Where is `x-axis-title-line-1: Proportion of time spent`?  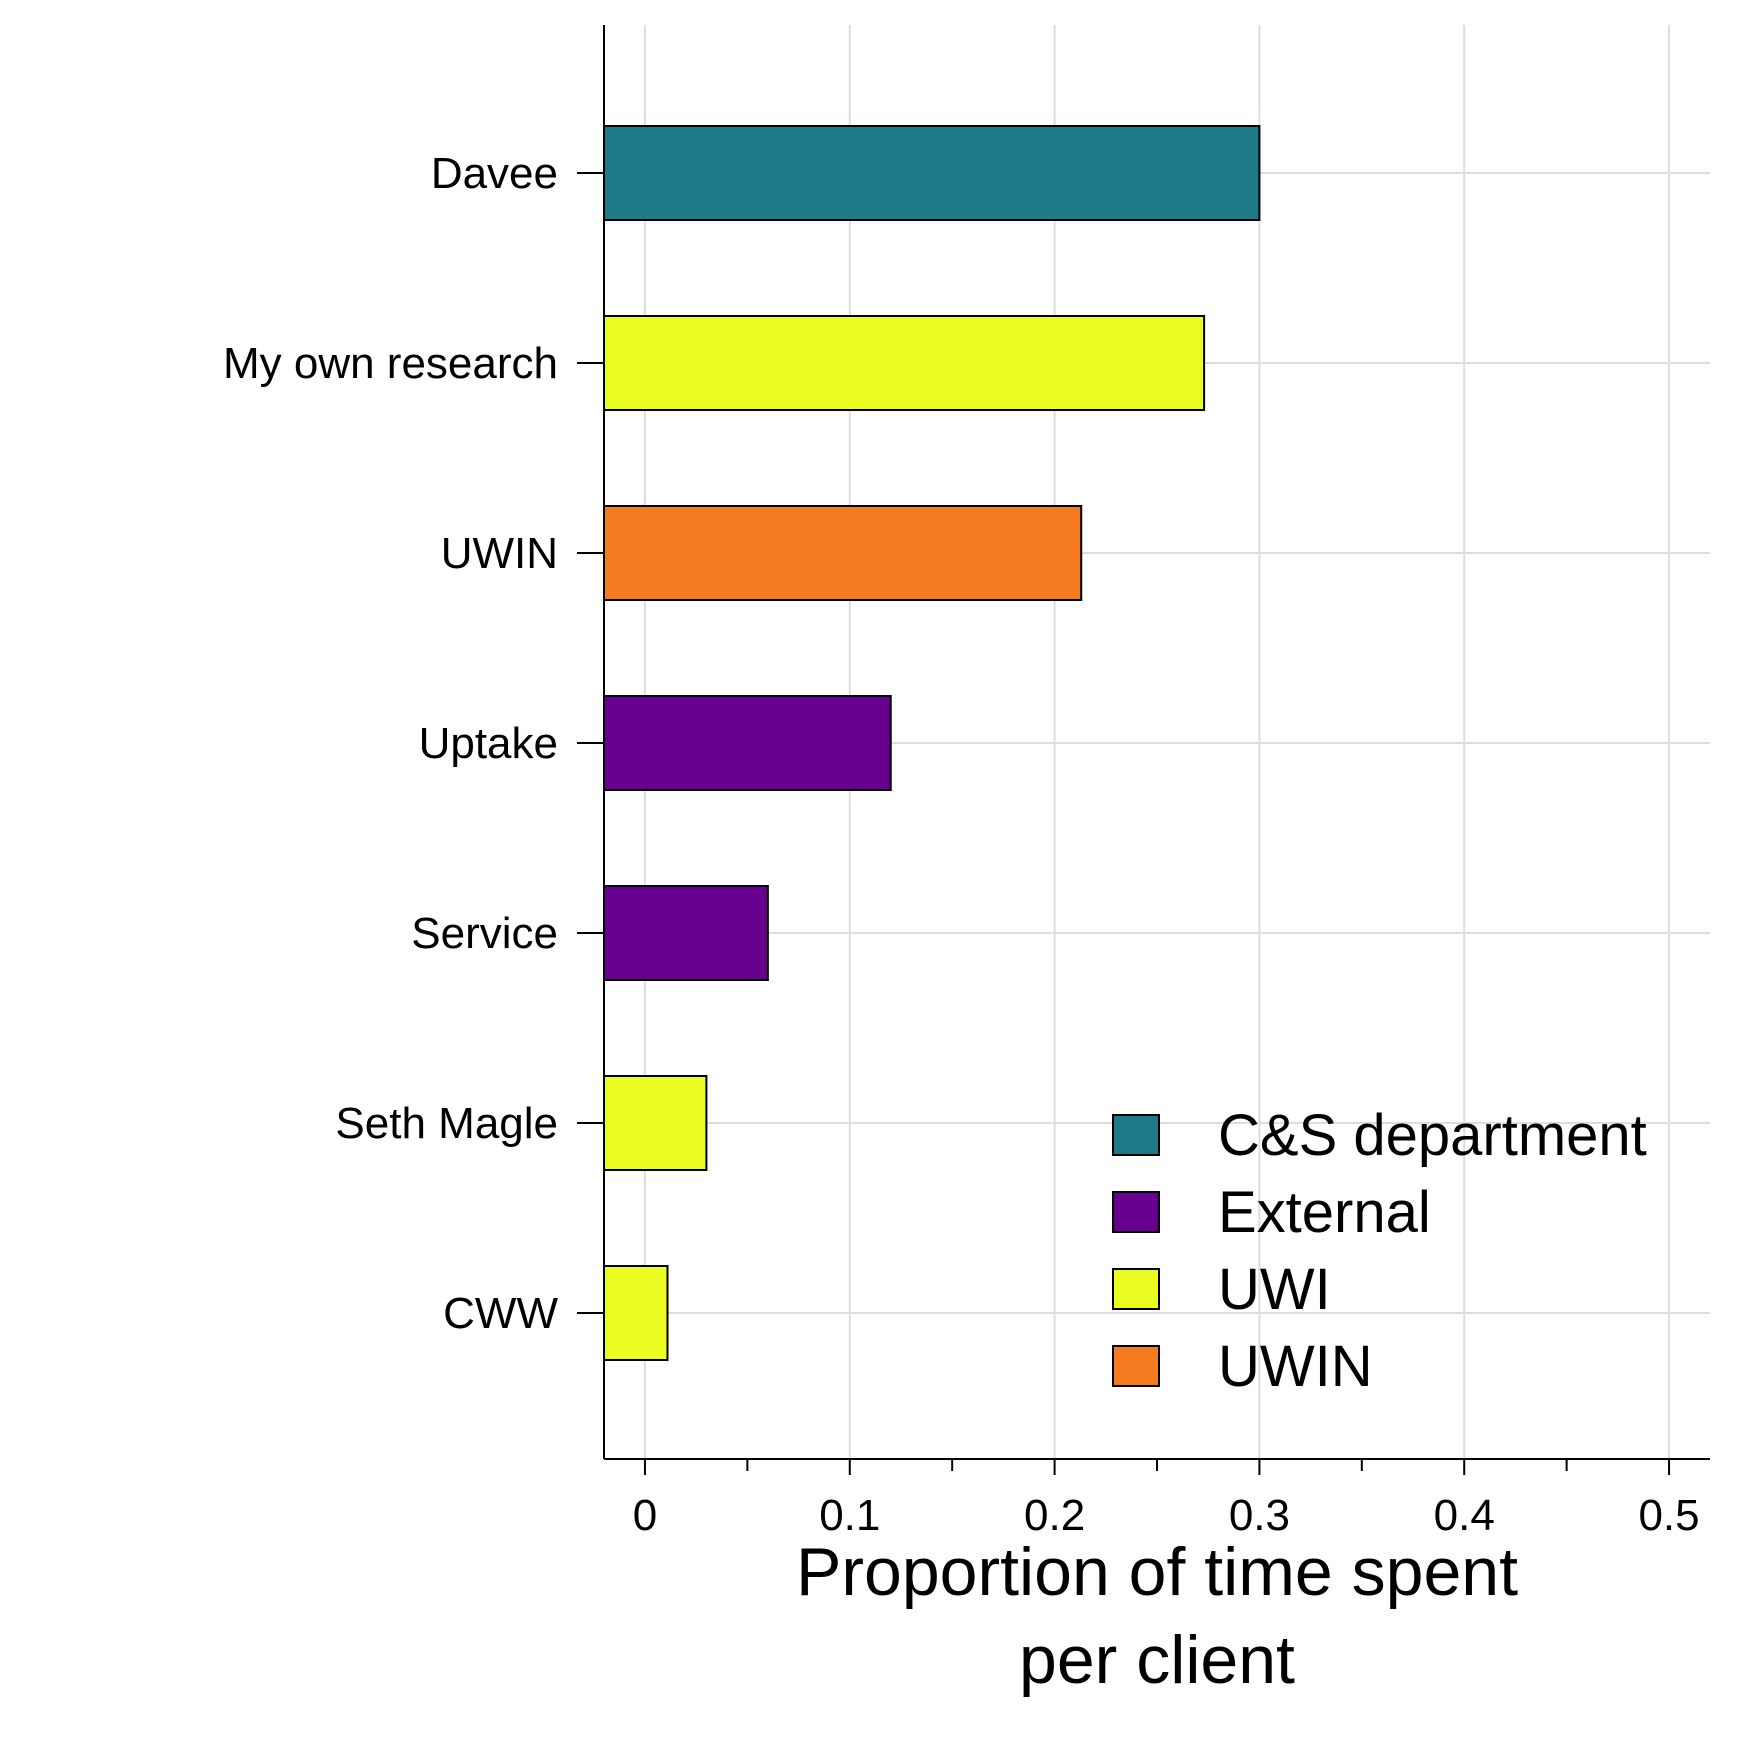 x-axis-title-line-1: Proportion of time spent is located at coordinates (1157, 1572).